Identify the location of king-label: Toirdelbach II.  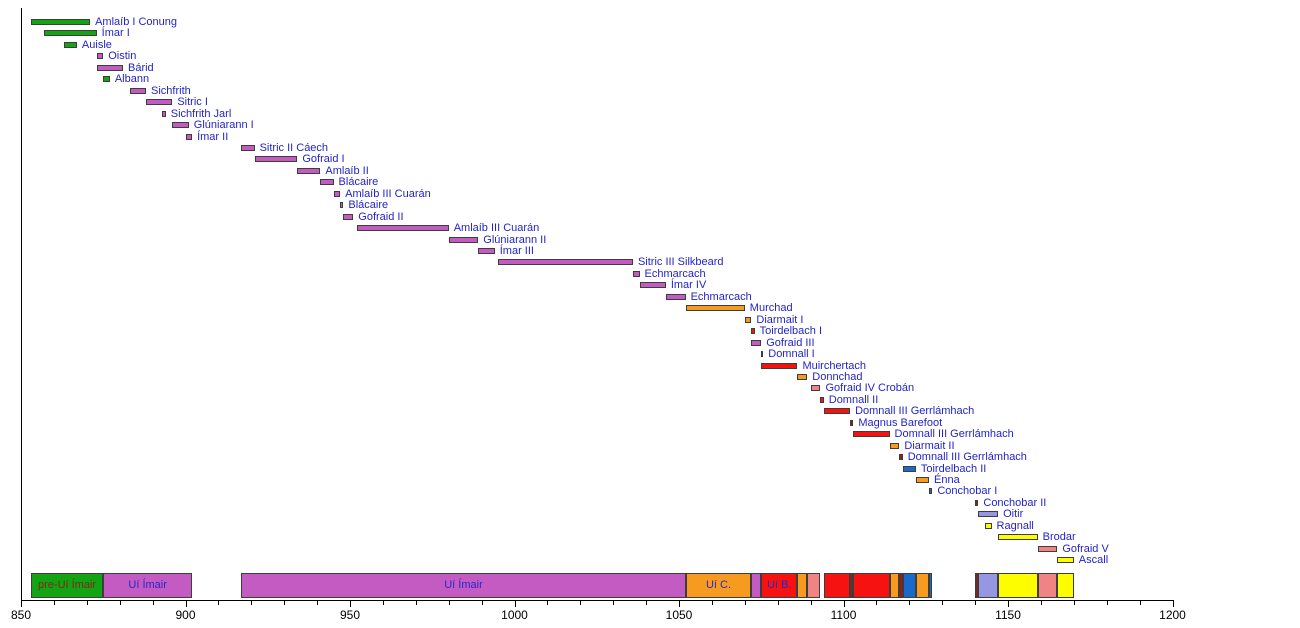
(953, 468).